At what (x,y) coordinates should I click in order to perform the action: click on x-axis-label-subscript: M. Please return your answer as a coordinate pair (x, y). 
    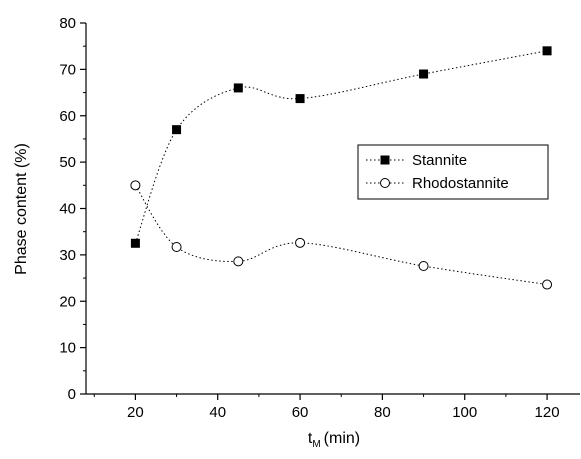
    Looking at the image, I should click on (316, 444).